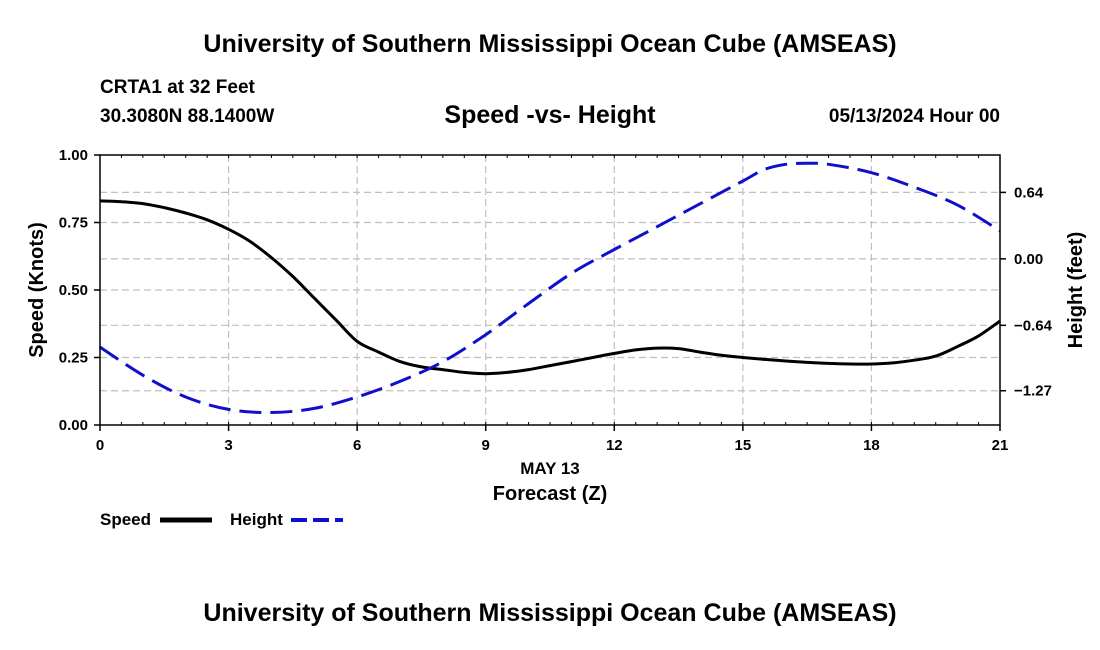 This screenshot has width=1100, height=650. Describe the element at coordinates (914, 116) in the screenshot. I see `forecast-time: 05/13/2024 Hour 00` at that location.